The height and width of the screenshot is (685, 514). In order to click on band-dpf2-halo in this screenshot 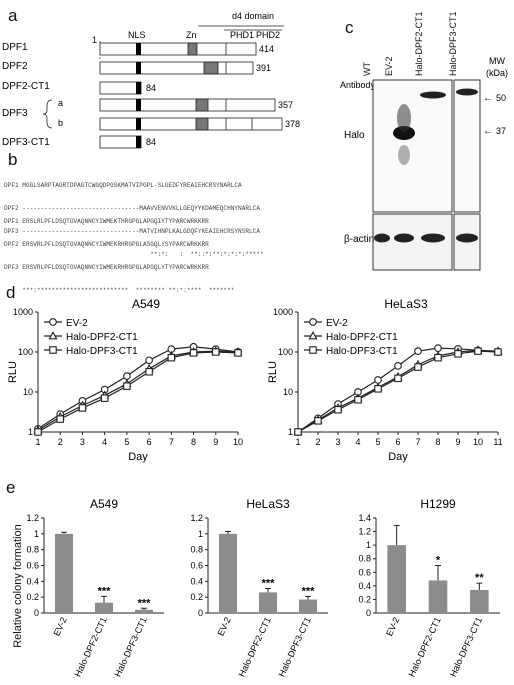, I will do `click(433, 95)`.